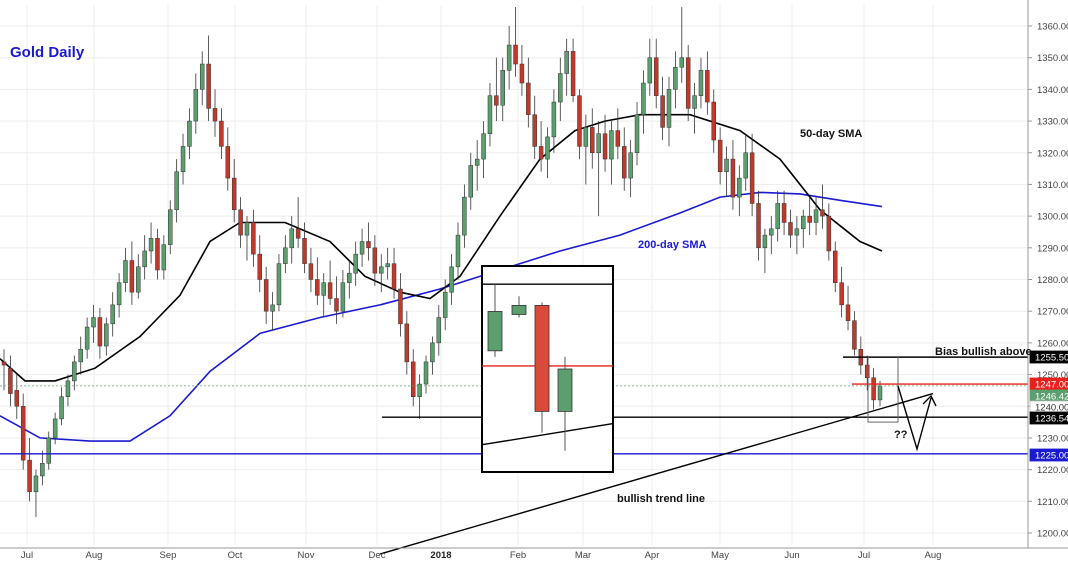  What do you see at coordinates (235, 555) in the screenshot?
I see `x-tick-label: Oct` at bounding box center [235, 555].